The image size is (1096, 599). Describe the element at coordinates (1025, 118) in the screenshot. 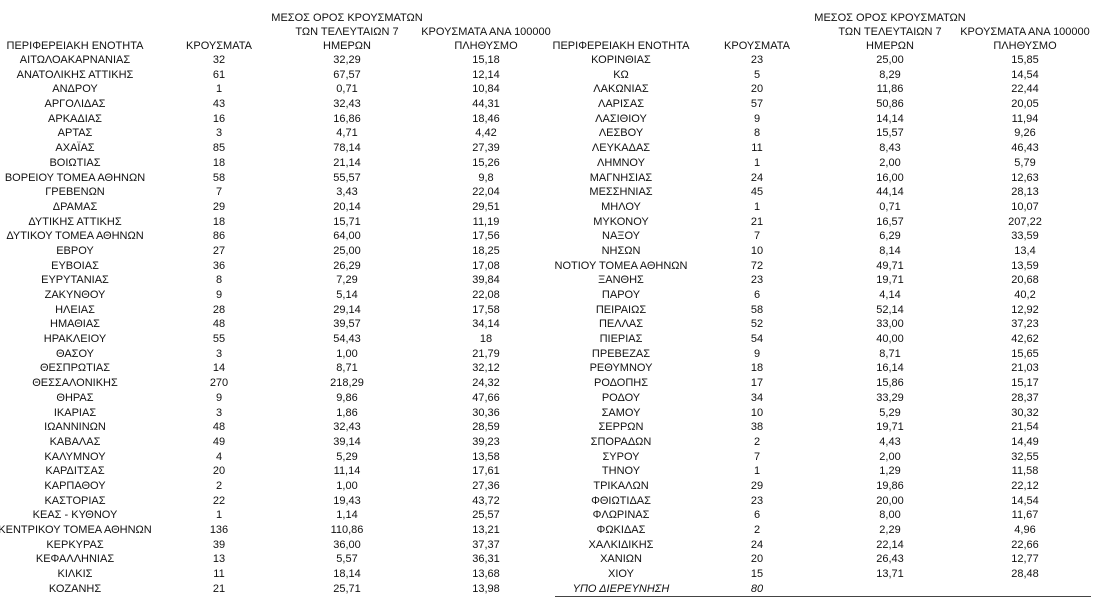

I see `cases-per-100k: 11,94` at that location.